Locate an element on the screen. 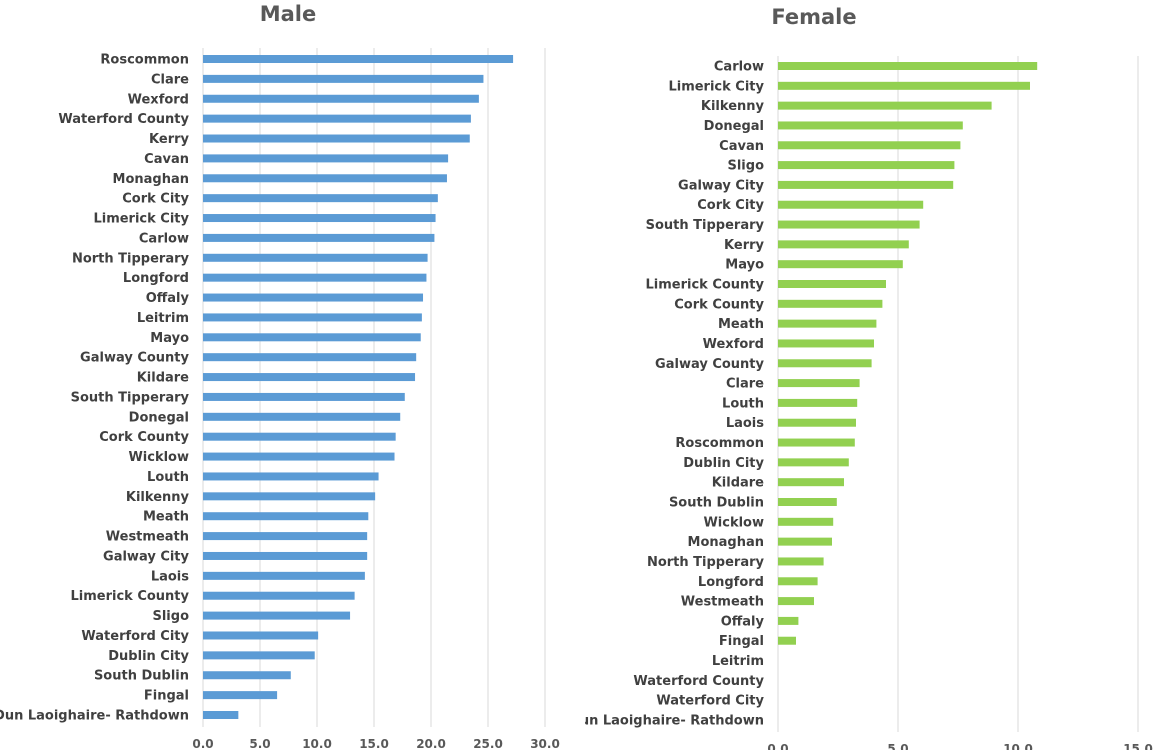  category-label: Monaghan is located at coordinates (151, 179).